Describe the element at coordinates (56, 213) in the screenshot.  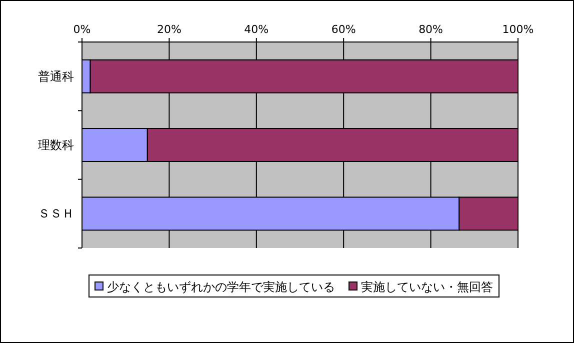
I see `y-tick-label: ＳＳＨ` at that location.